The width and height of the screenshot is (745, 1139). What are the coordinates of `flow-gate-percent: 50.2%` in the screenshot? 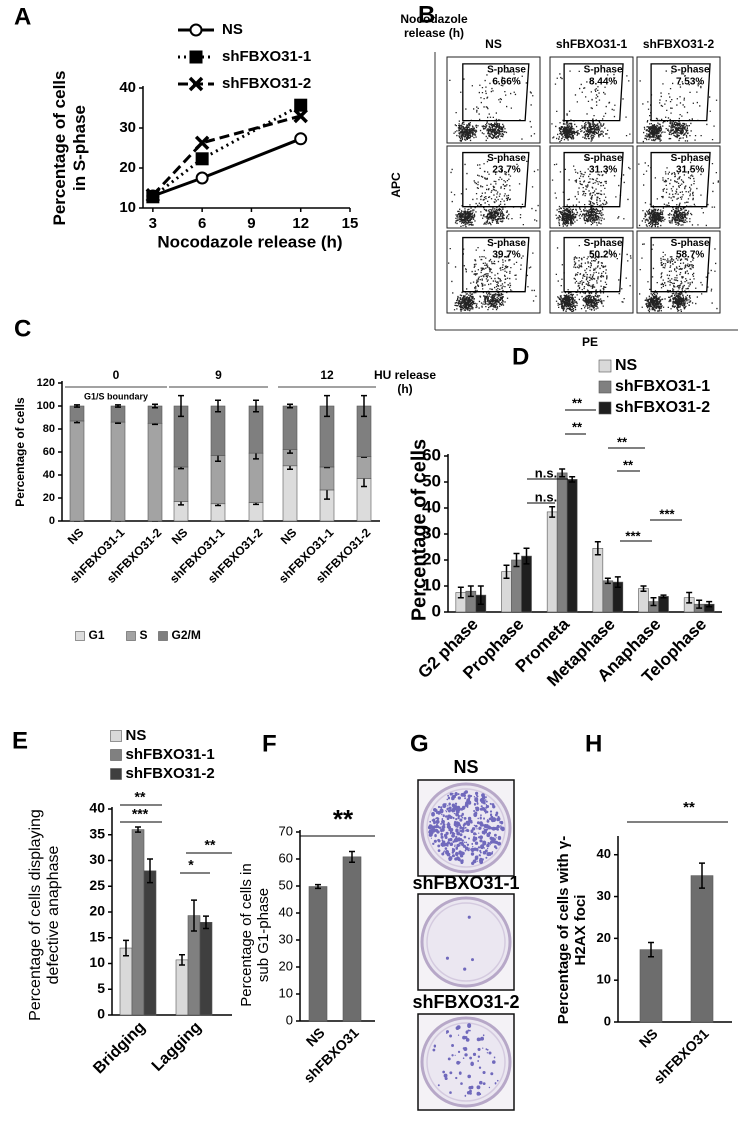 It's located at (603, 254).